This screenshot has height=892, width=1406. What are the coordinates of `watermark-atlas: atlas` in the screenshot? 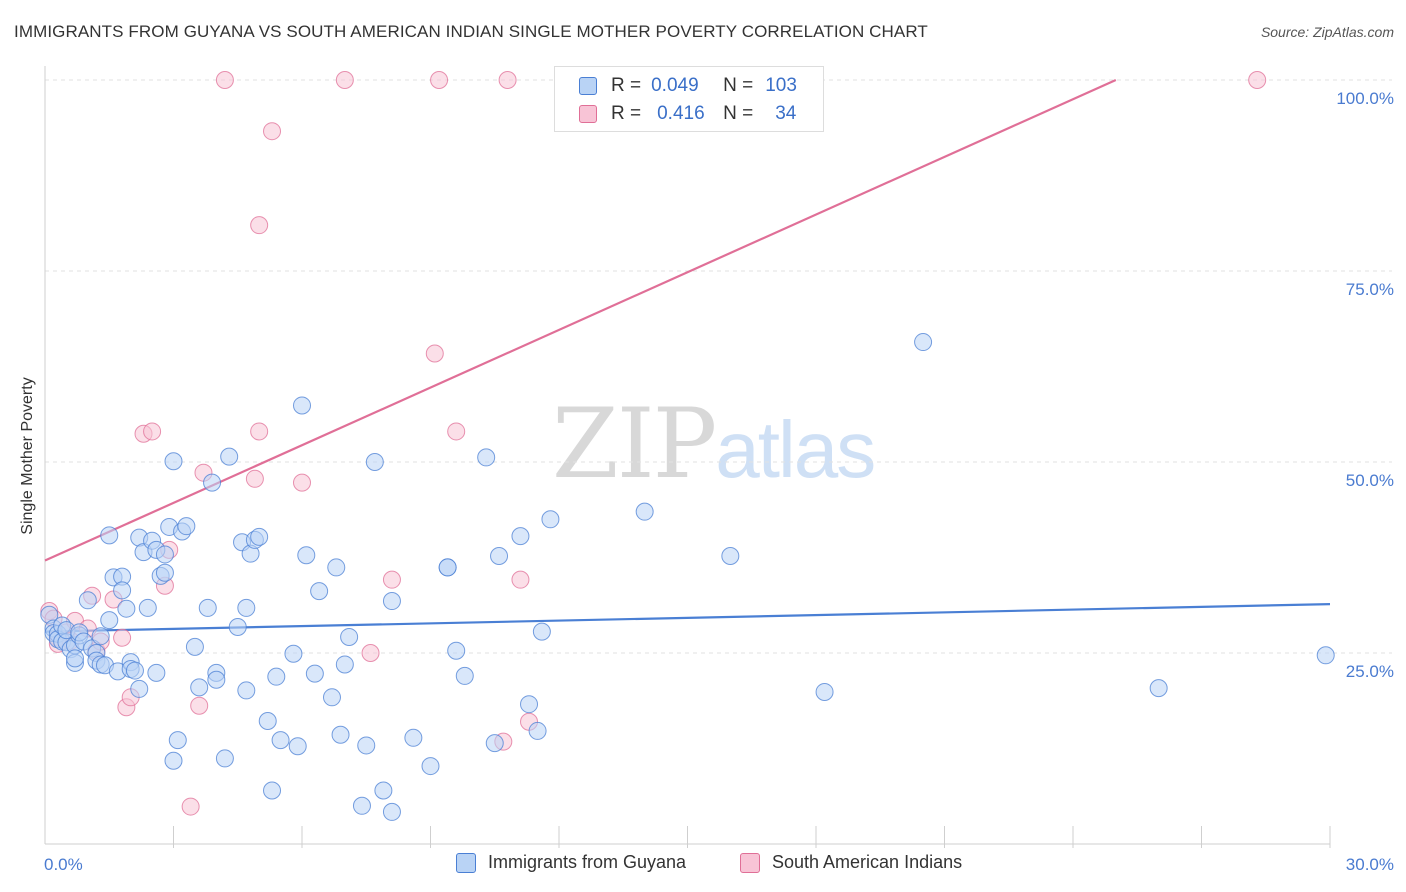 It's located at (795, 449).